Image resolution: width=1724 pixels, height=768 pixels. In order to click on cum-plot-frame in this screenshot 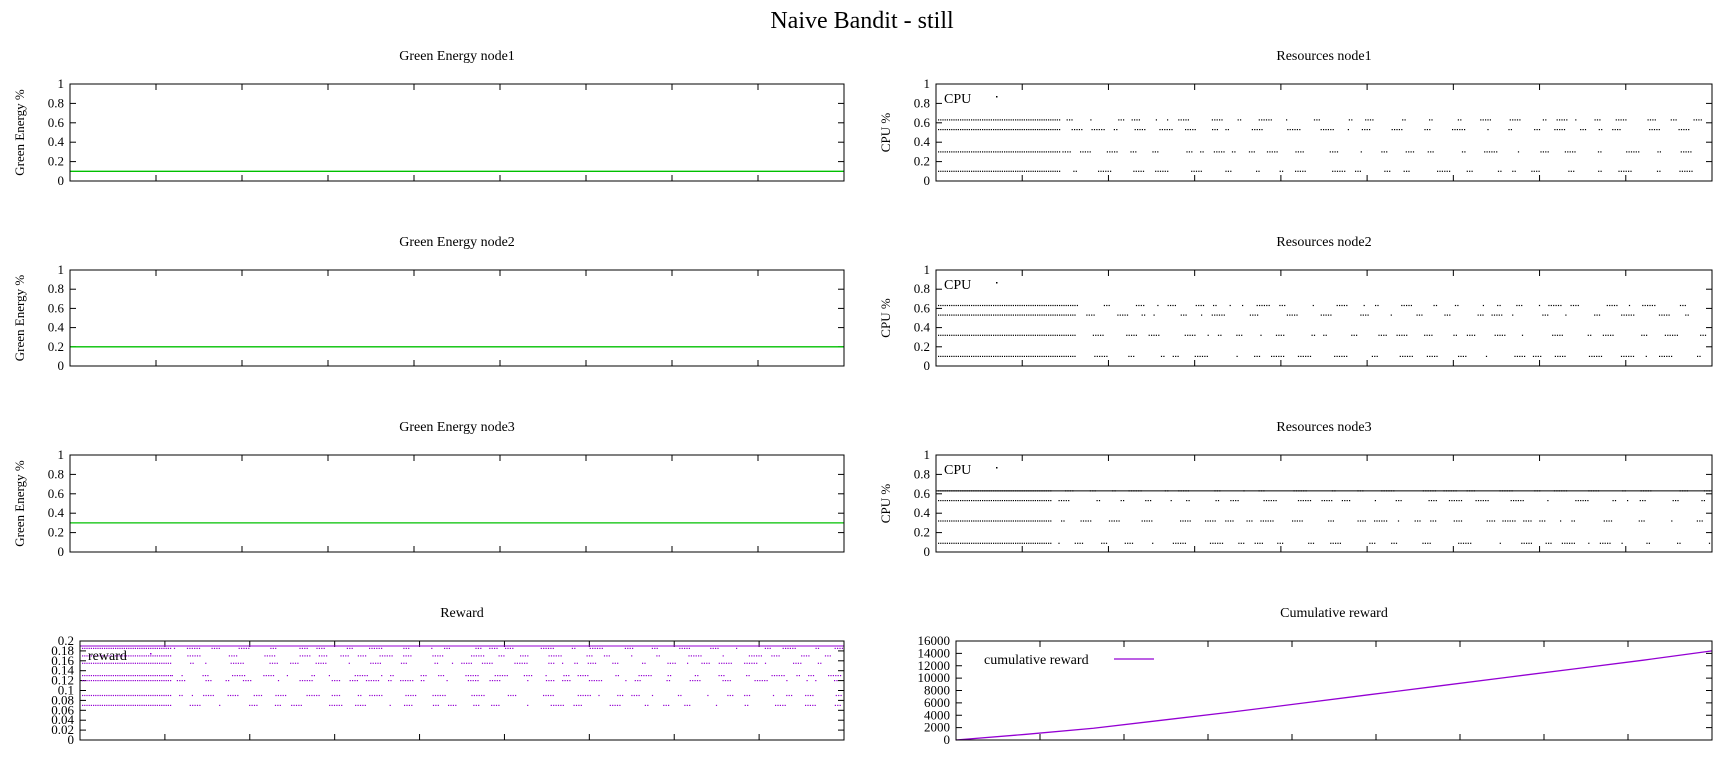, I will do `click(1334, 690)`.